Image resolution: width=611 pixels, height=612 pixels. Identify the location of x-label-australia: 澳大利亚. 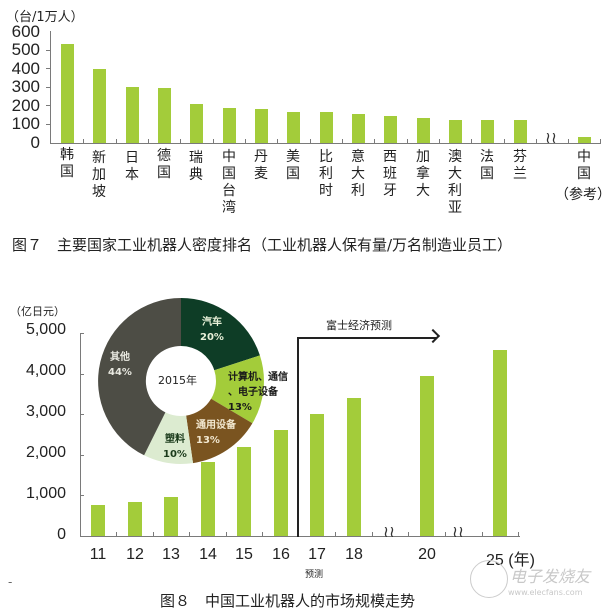
(455, 182).